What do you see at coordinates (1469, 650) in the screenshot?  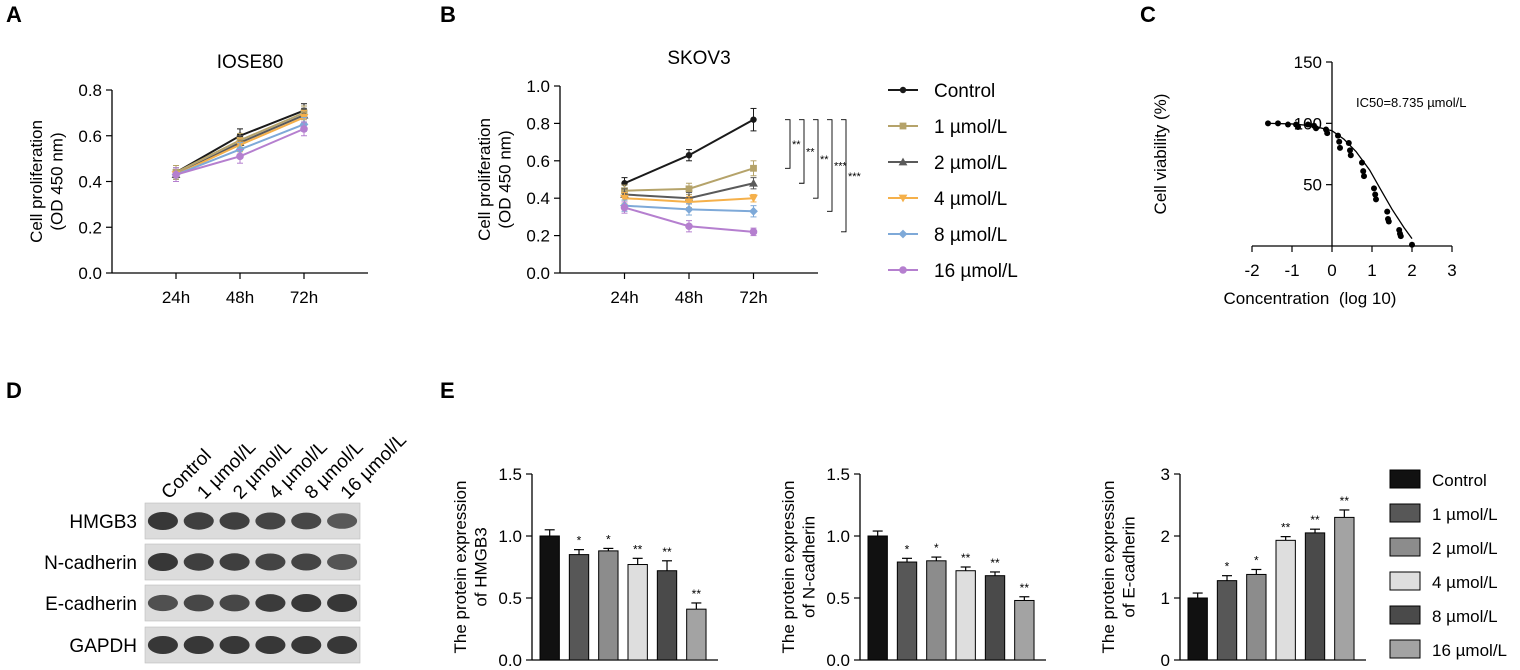 I see `legend-label: 16 µmol/L` at bounding box center [1469, 650].